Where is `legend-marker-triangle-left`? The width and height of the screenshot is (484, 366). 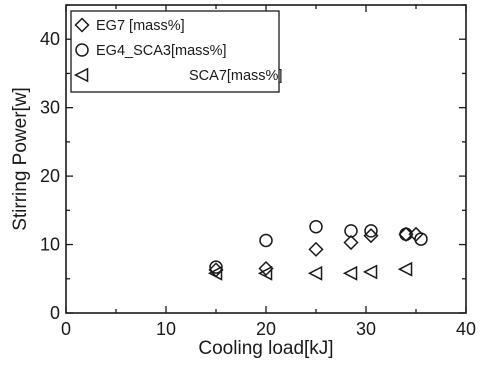
legend-marker-triangle-left is located at coordinates (81, 75).